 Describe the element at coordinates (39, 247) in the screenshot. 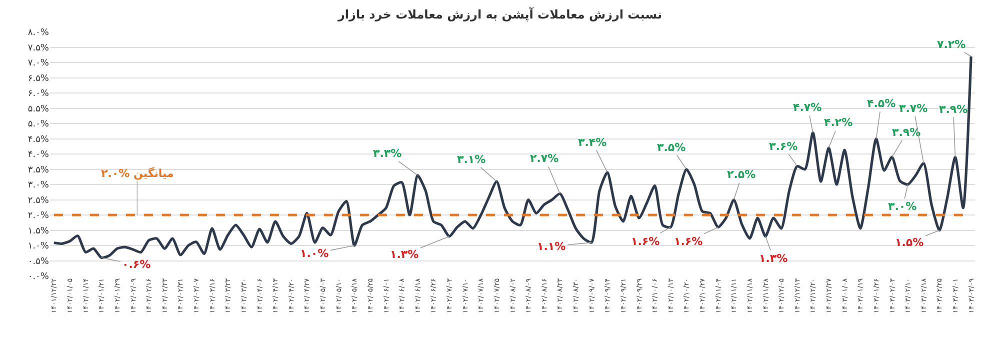

I see `y-tick-label: ۱.۰%` at that location.